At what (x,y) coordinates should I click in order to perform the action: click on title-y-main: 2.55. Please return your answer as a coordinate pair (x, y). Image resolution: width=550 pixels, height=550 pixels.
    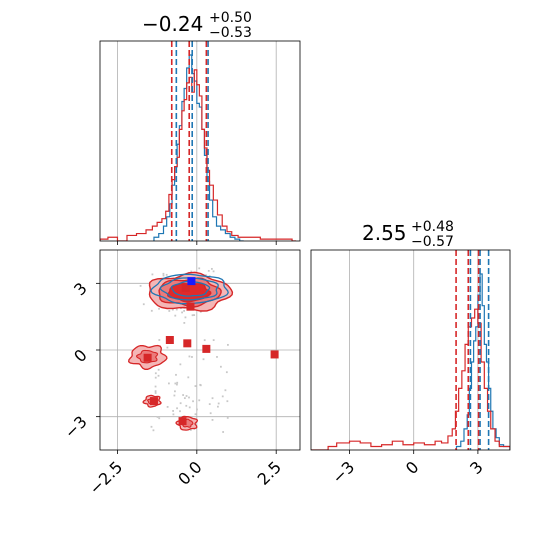
    Looking at the image, I should click on (384, 233).